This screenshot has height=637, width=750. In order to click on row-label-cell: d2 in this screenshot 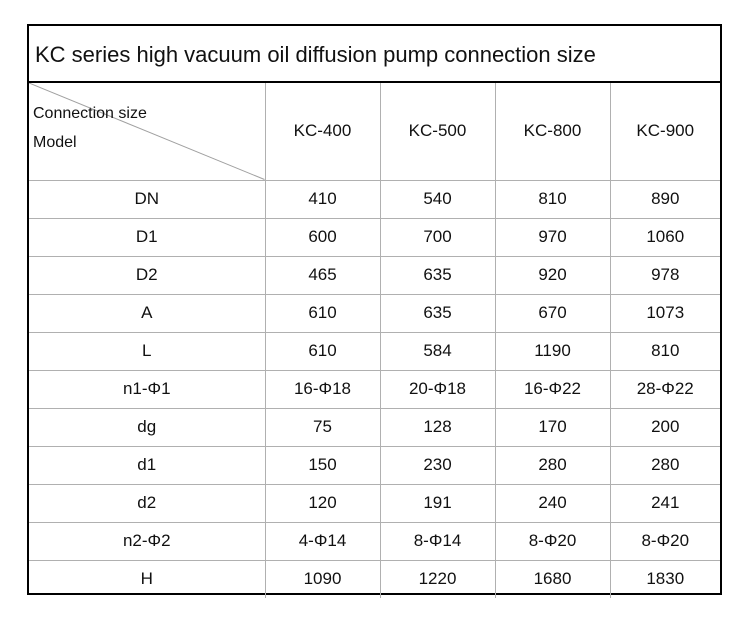, I will do `click(147, 503)`.